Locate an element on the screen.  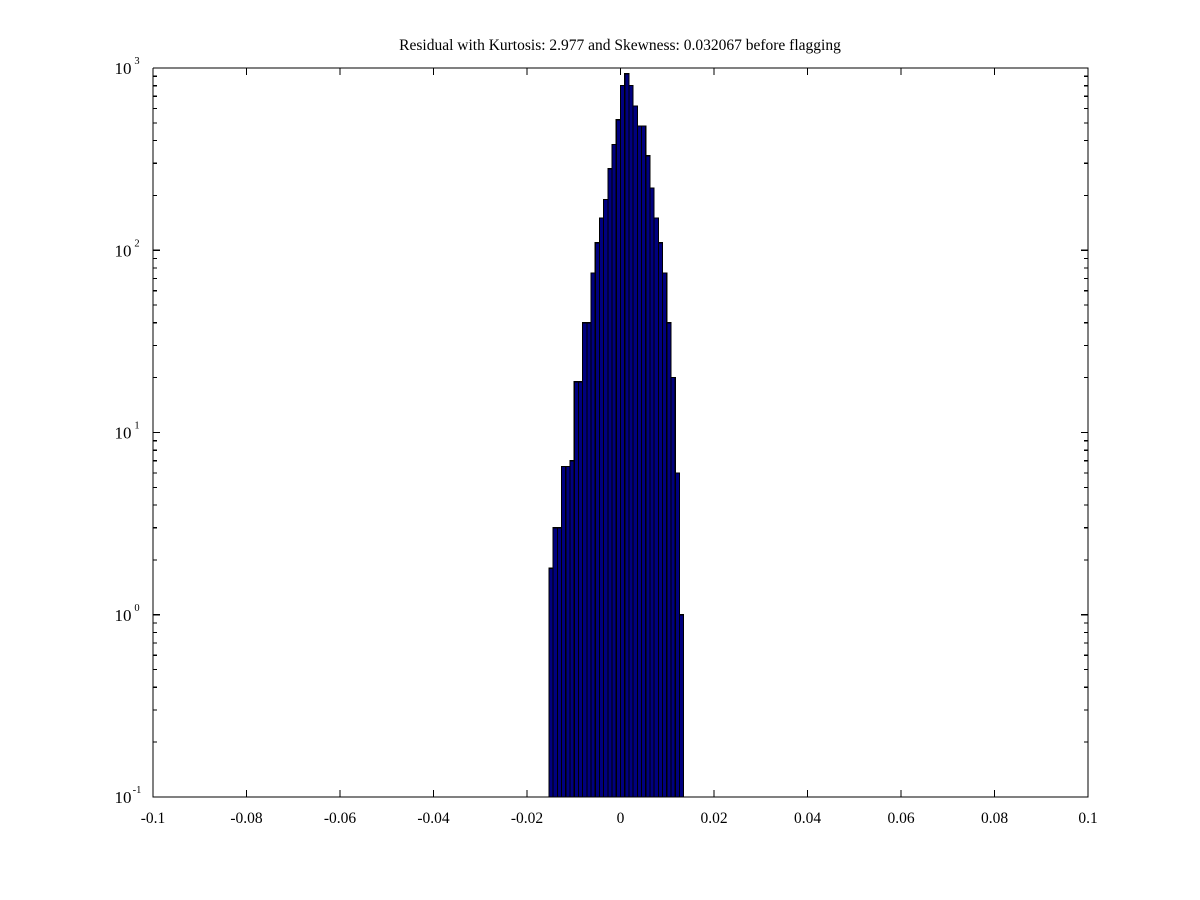
x-tick-label: -0.08 is located at coordinates (246, 818).